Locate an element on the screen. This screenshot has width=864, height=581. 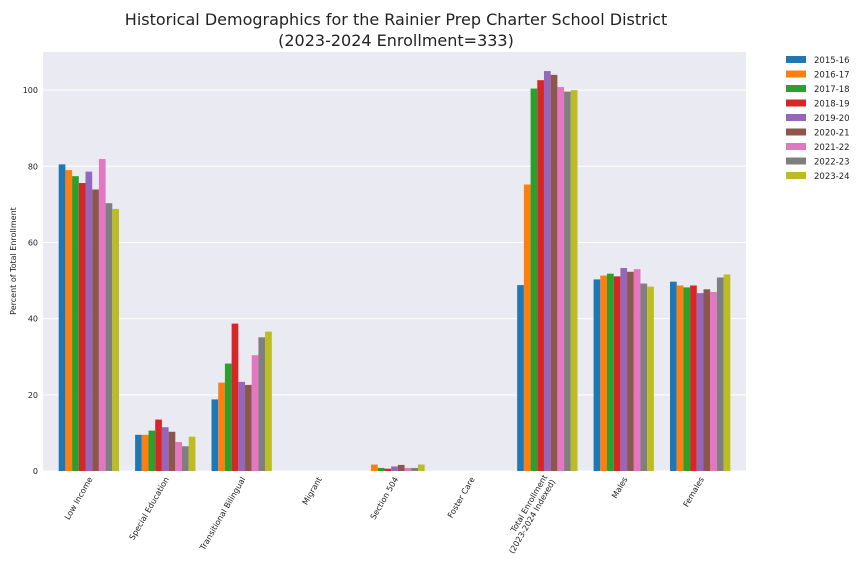
legend-label: 2015-16 is located at coordinates (832, 61).